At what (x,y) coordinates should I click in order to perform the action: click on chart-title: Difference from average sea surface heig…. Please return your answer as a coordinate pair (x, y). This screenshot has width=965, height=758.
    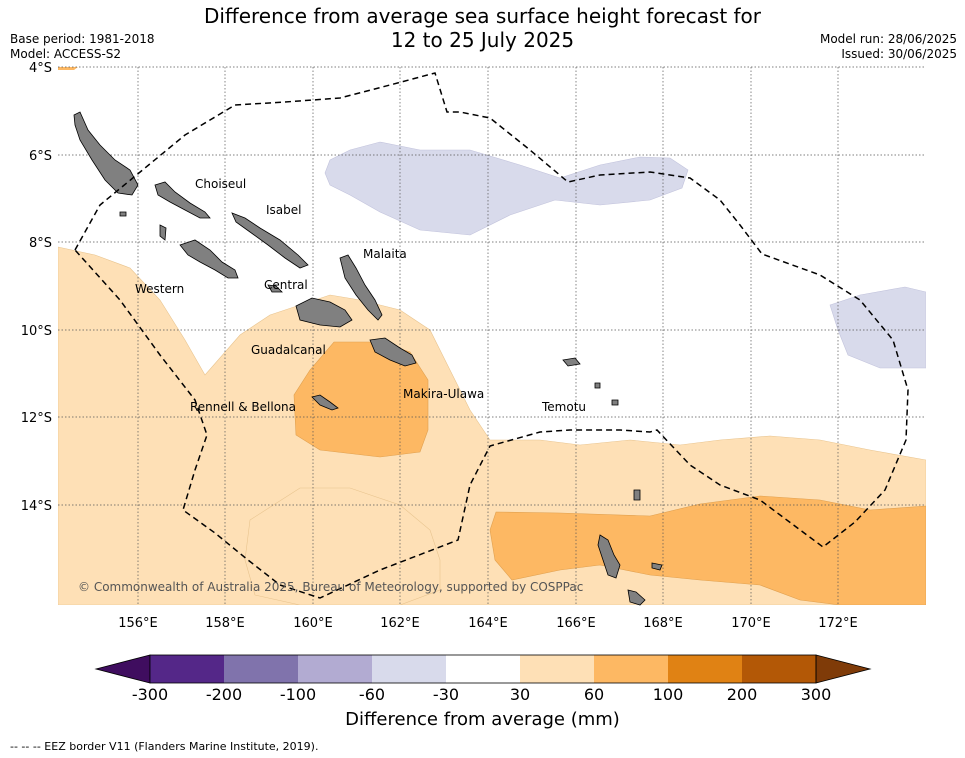
    Looking at the image, I should click on (482, 28).